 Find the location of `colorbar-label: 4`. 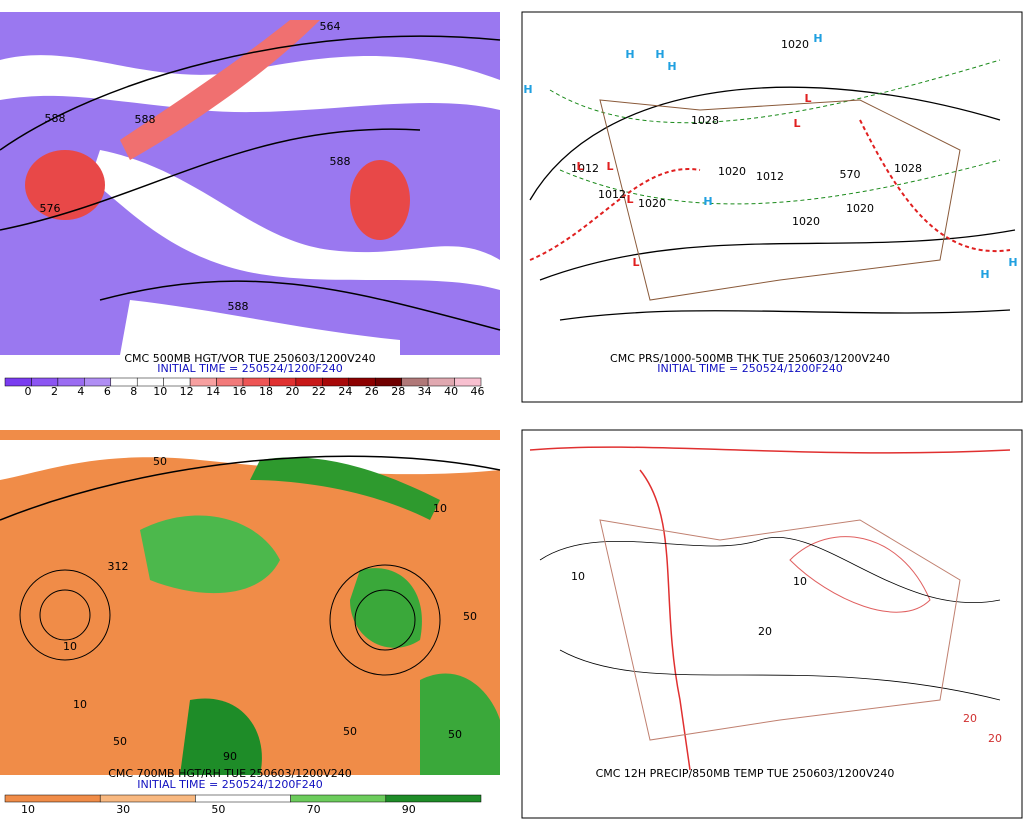

colorbar-label: 4 is located at coordinates (80, 391).